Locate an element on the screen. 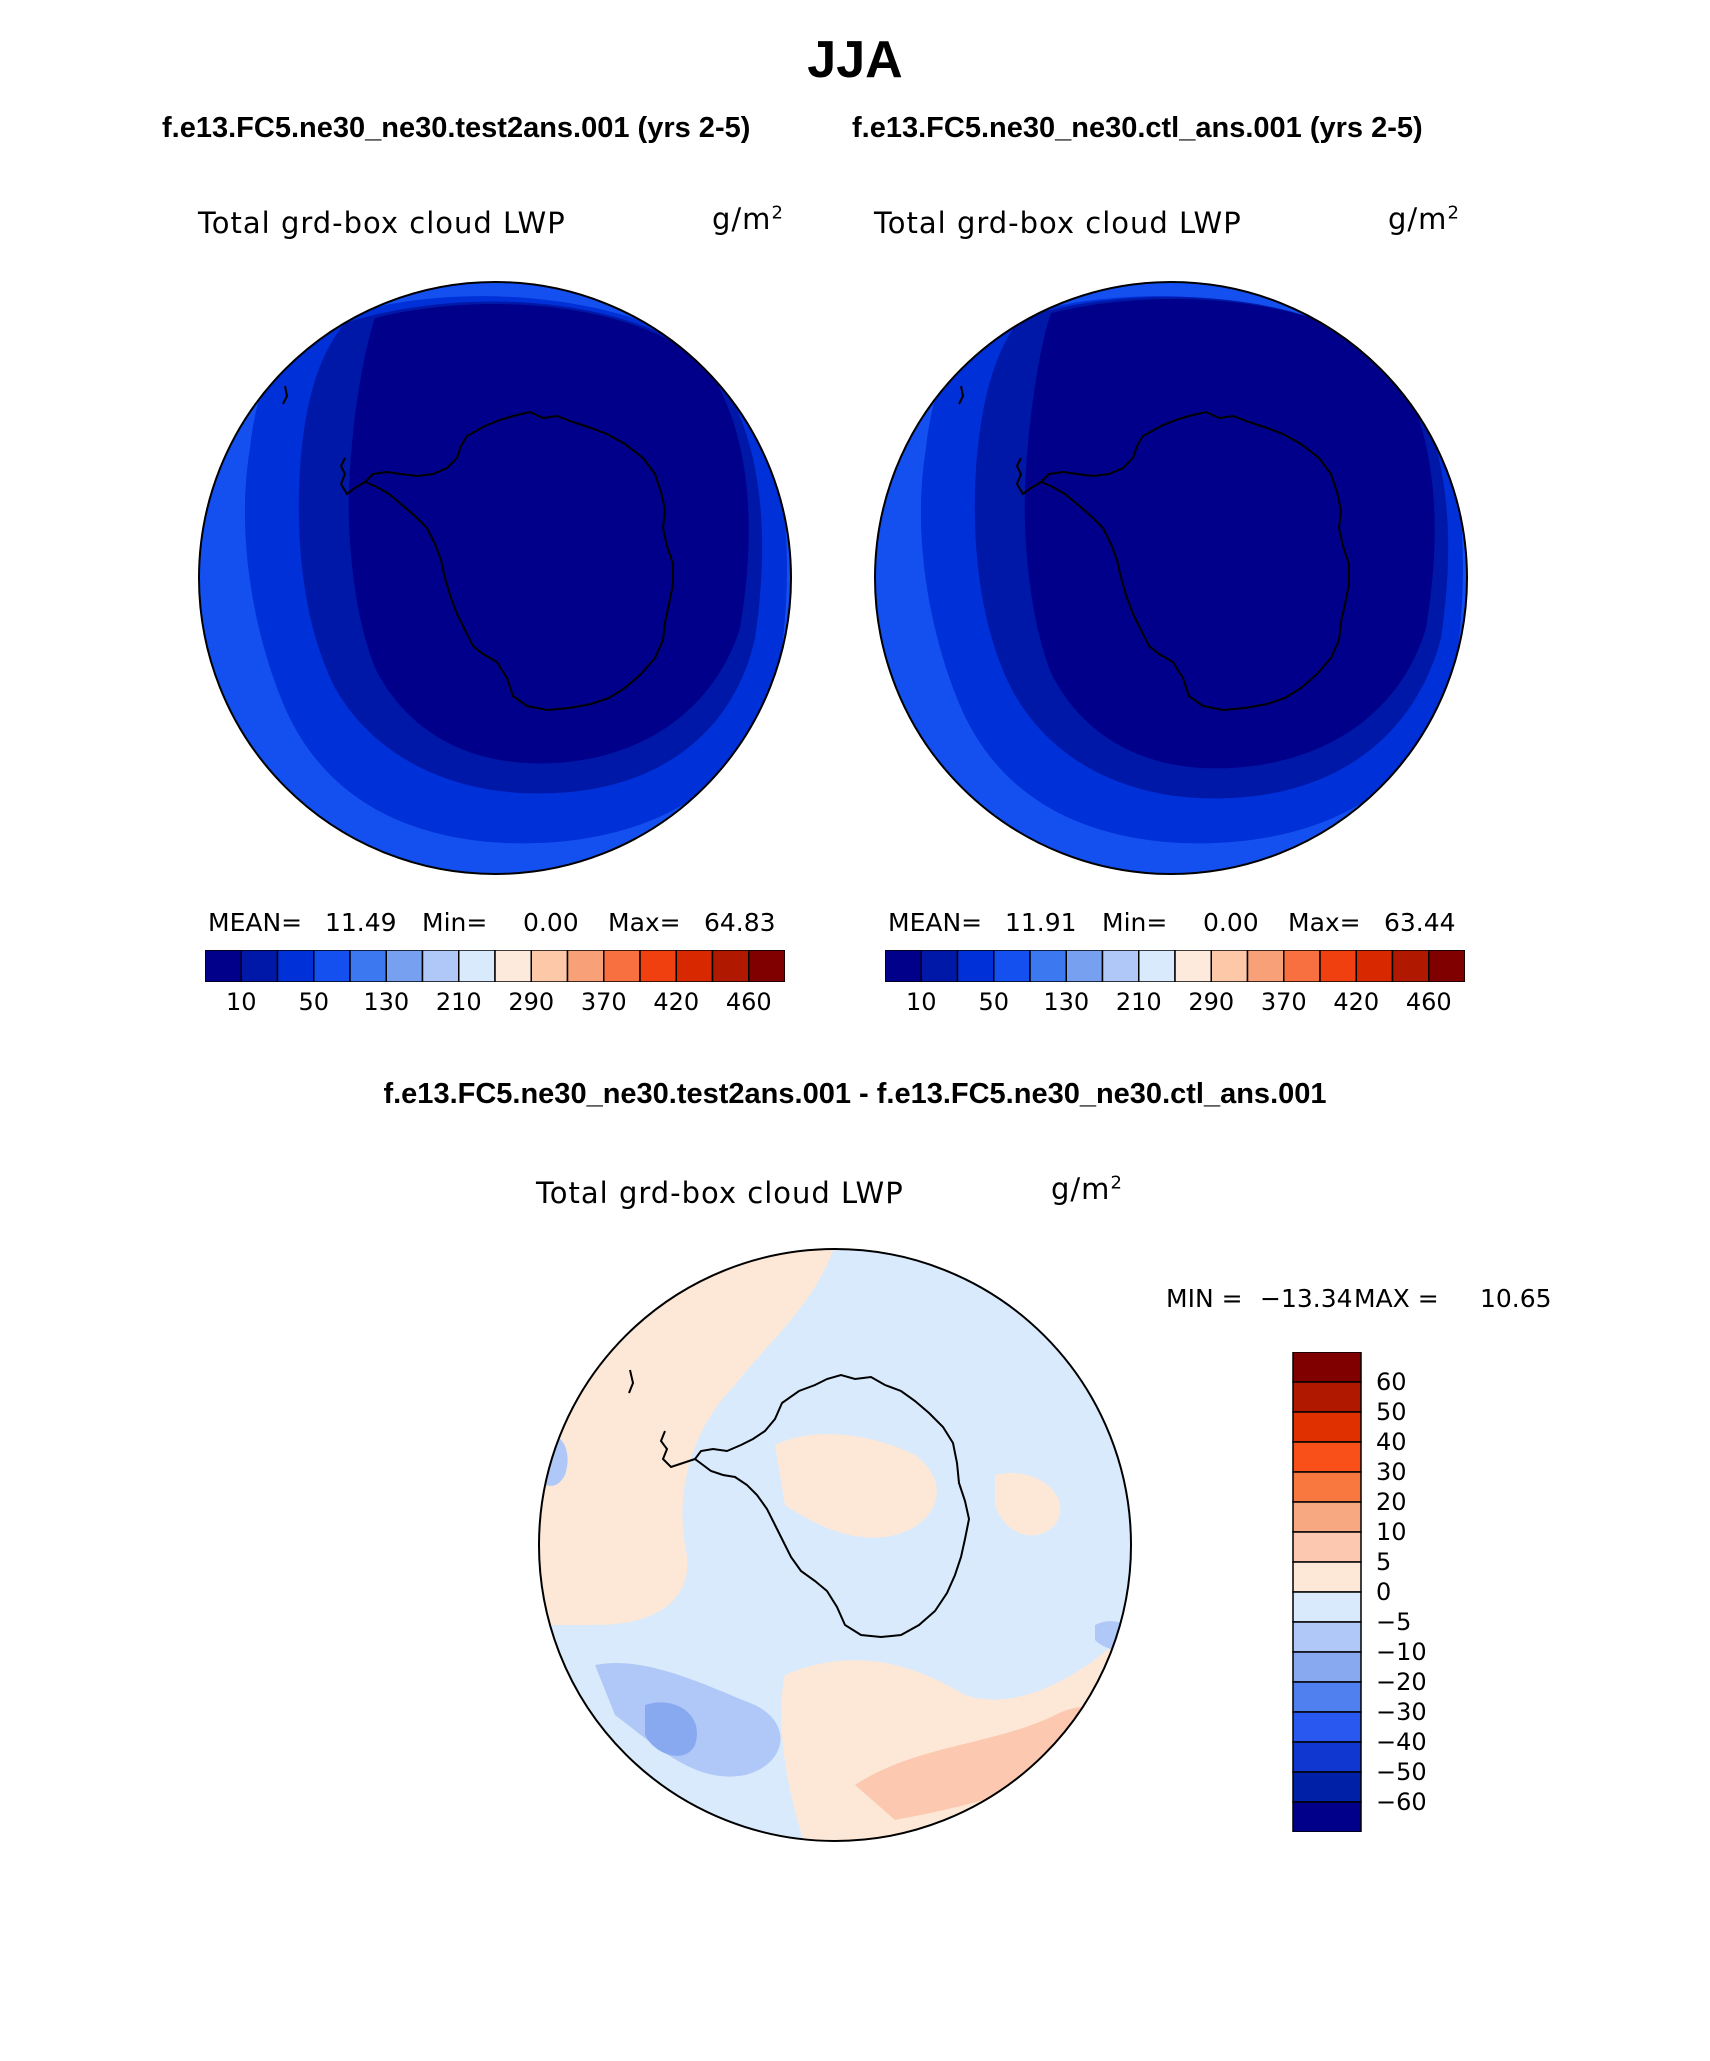 This screenshot has width=1710, height=2061. panel3-islands is located at coordinates (631, 1381).